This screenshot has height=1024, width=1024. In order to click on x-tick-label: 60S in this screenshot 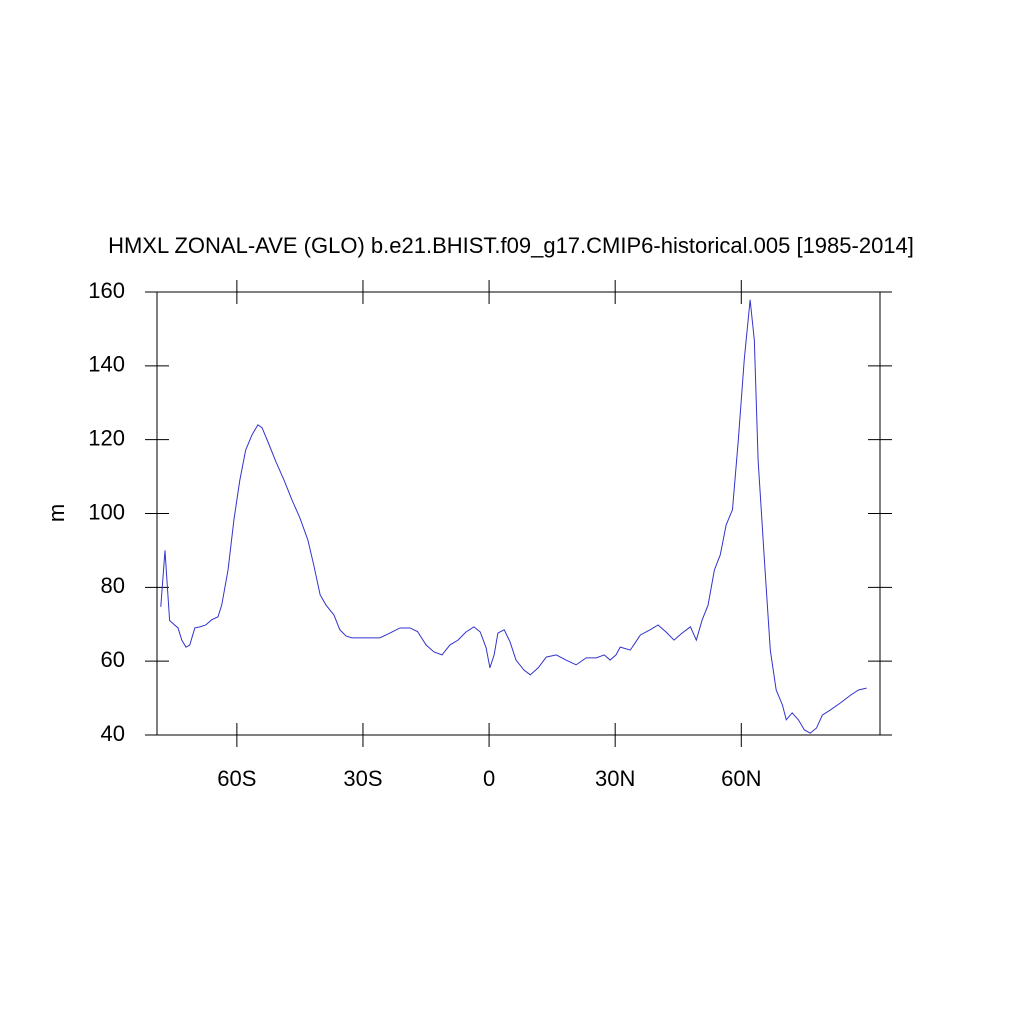, I will do `click(236, 778)`.